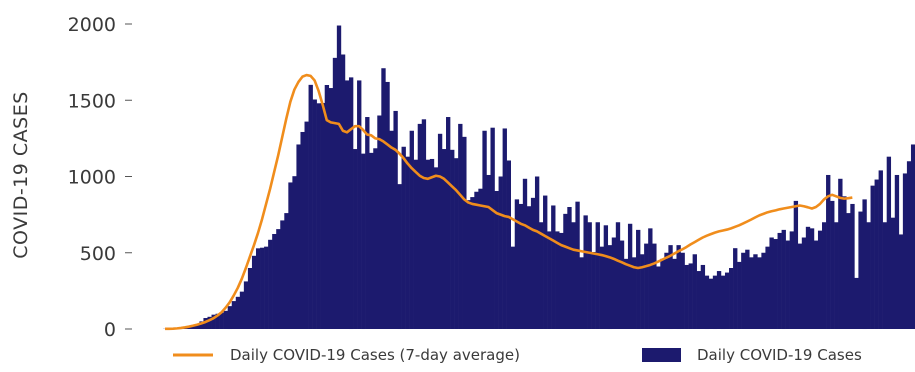 This screenshot has width=915, height=372. I want to click on y-tick-label: 2000, so click(92, 25).